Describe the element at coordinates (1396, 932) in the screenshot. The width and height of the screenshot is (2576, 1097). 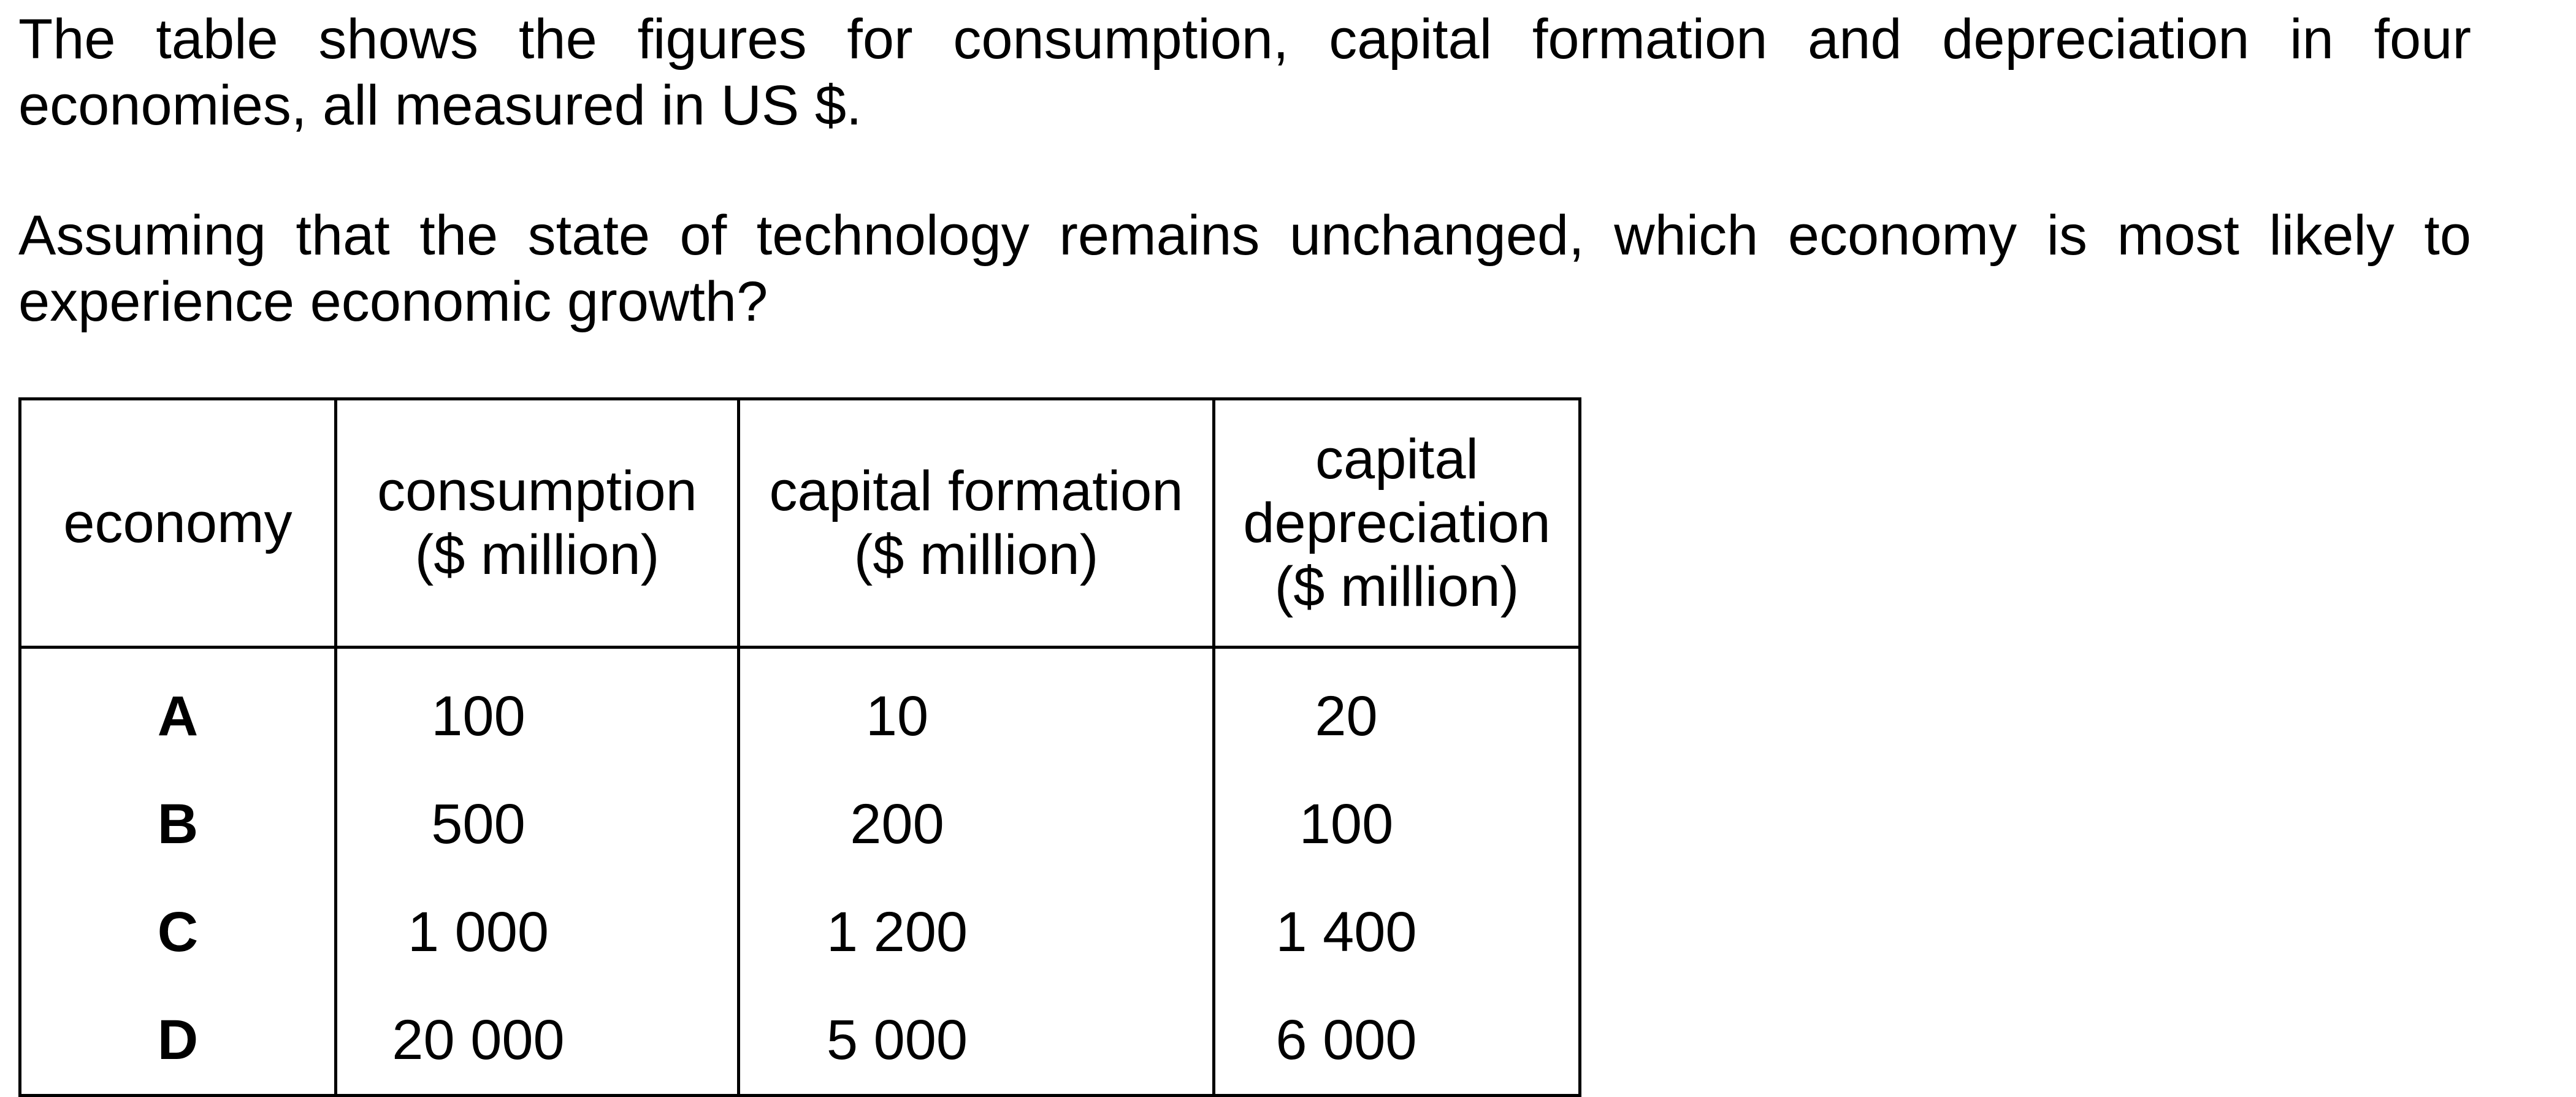
I see `capital-depreciation-cell: 1 400` at that location.